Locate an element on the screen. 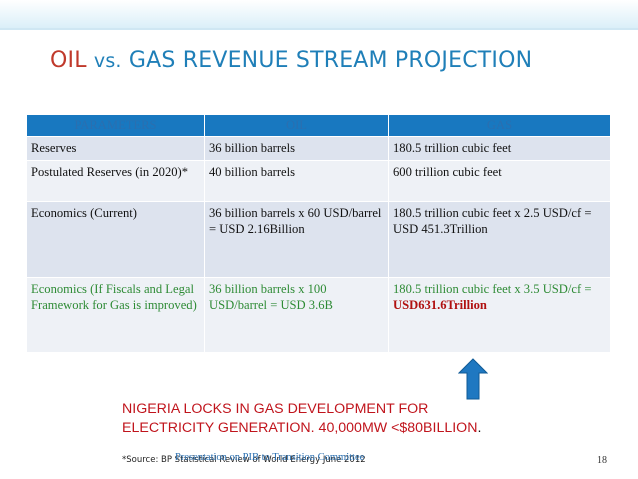 The height and width of the screenshot is (479, 638). note-line-1: NIGERIA LOCKS IN GAS DEVELOPMENT FOR is located at coordinates (275, 409).